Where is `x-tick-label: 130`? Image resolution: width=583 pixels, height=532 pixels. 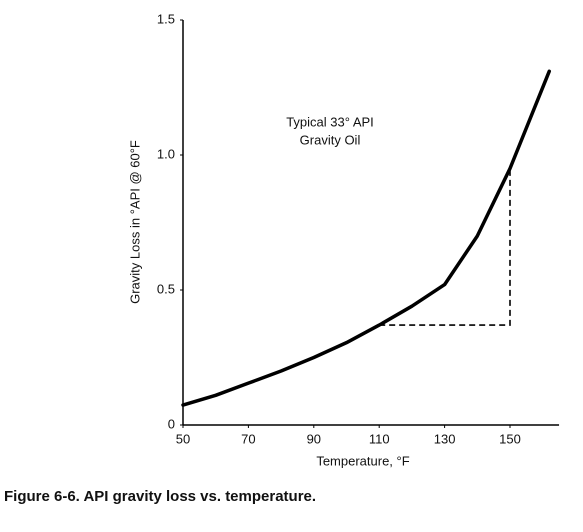
x-tick-label: 130 is located at coordinates (445, 438).